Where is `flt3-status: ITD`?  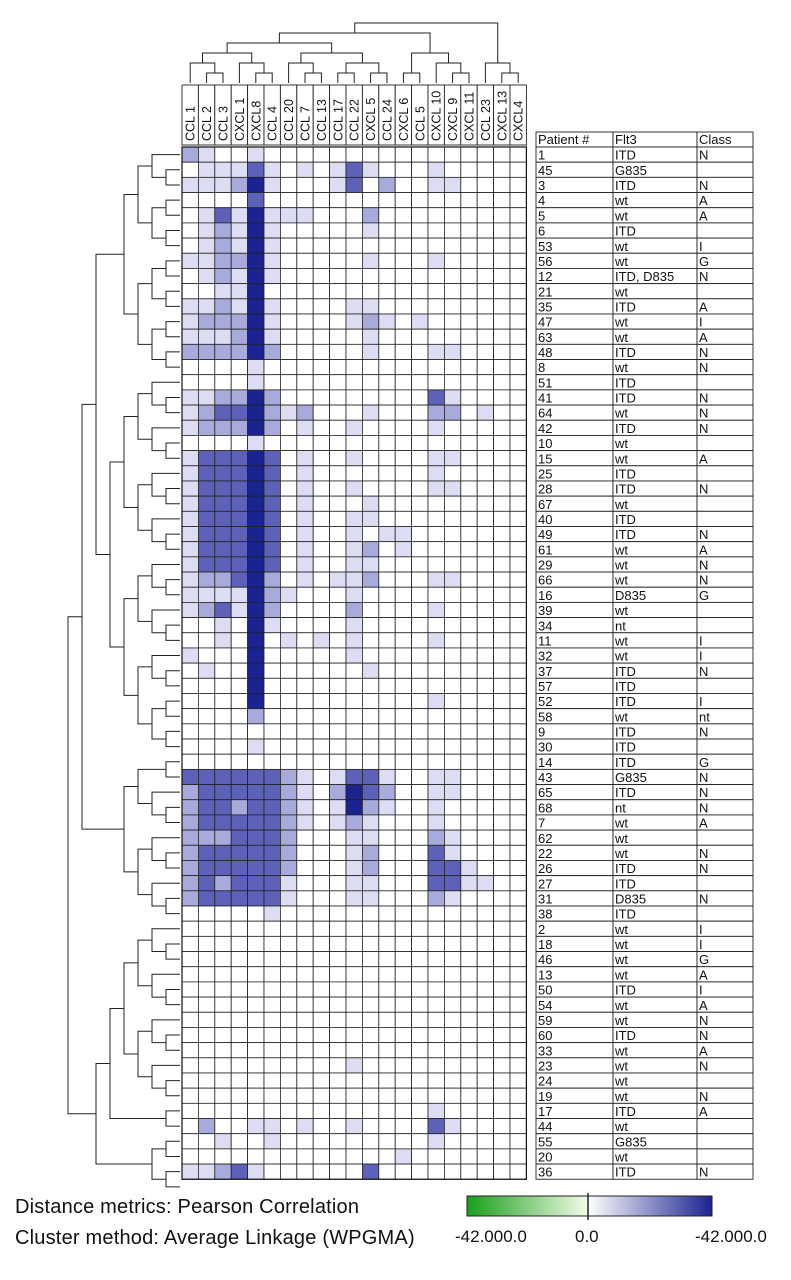 flt3-status: ITD is located at coordinates (625, 914).